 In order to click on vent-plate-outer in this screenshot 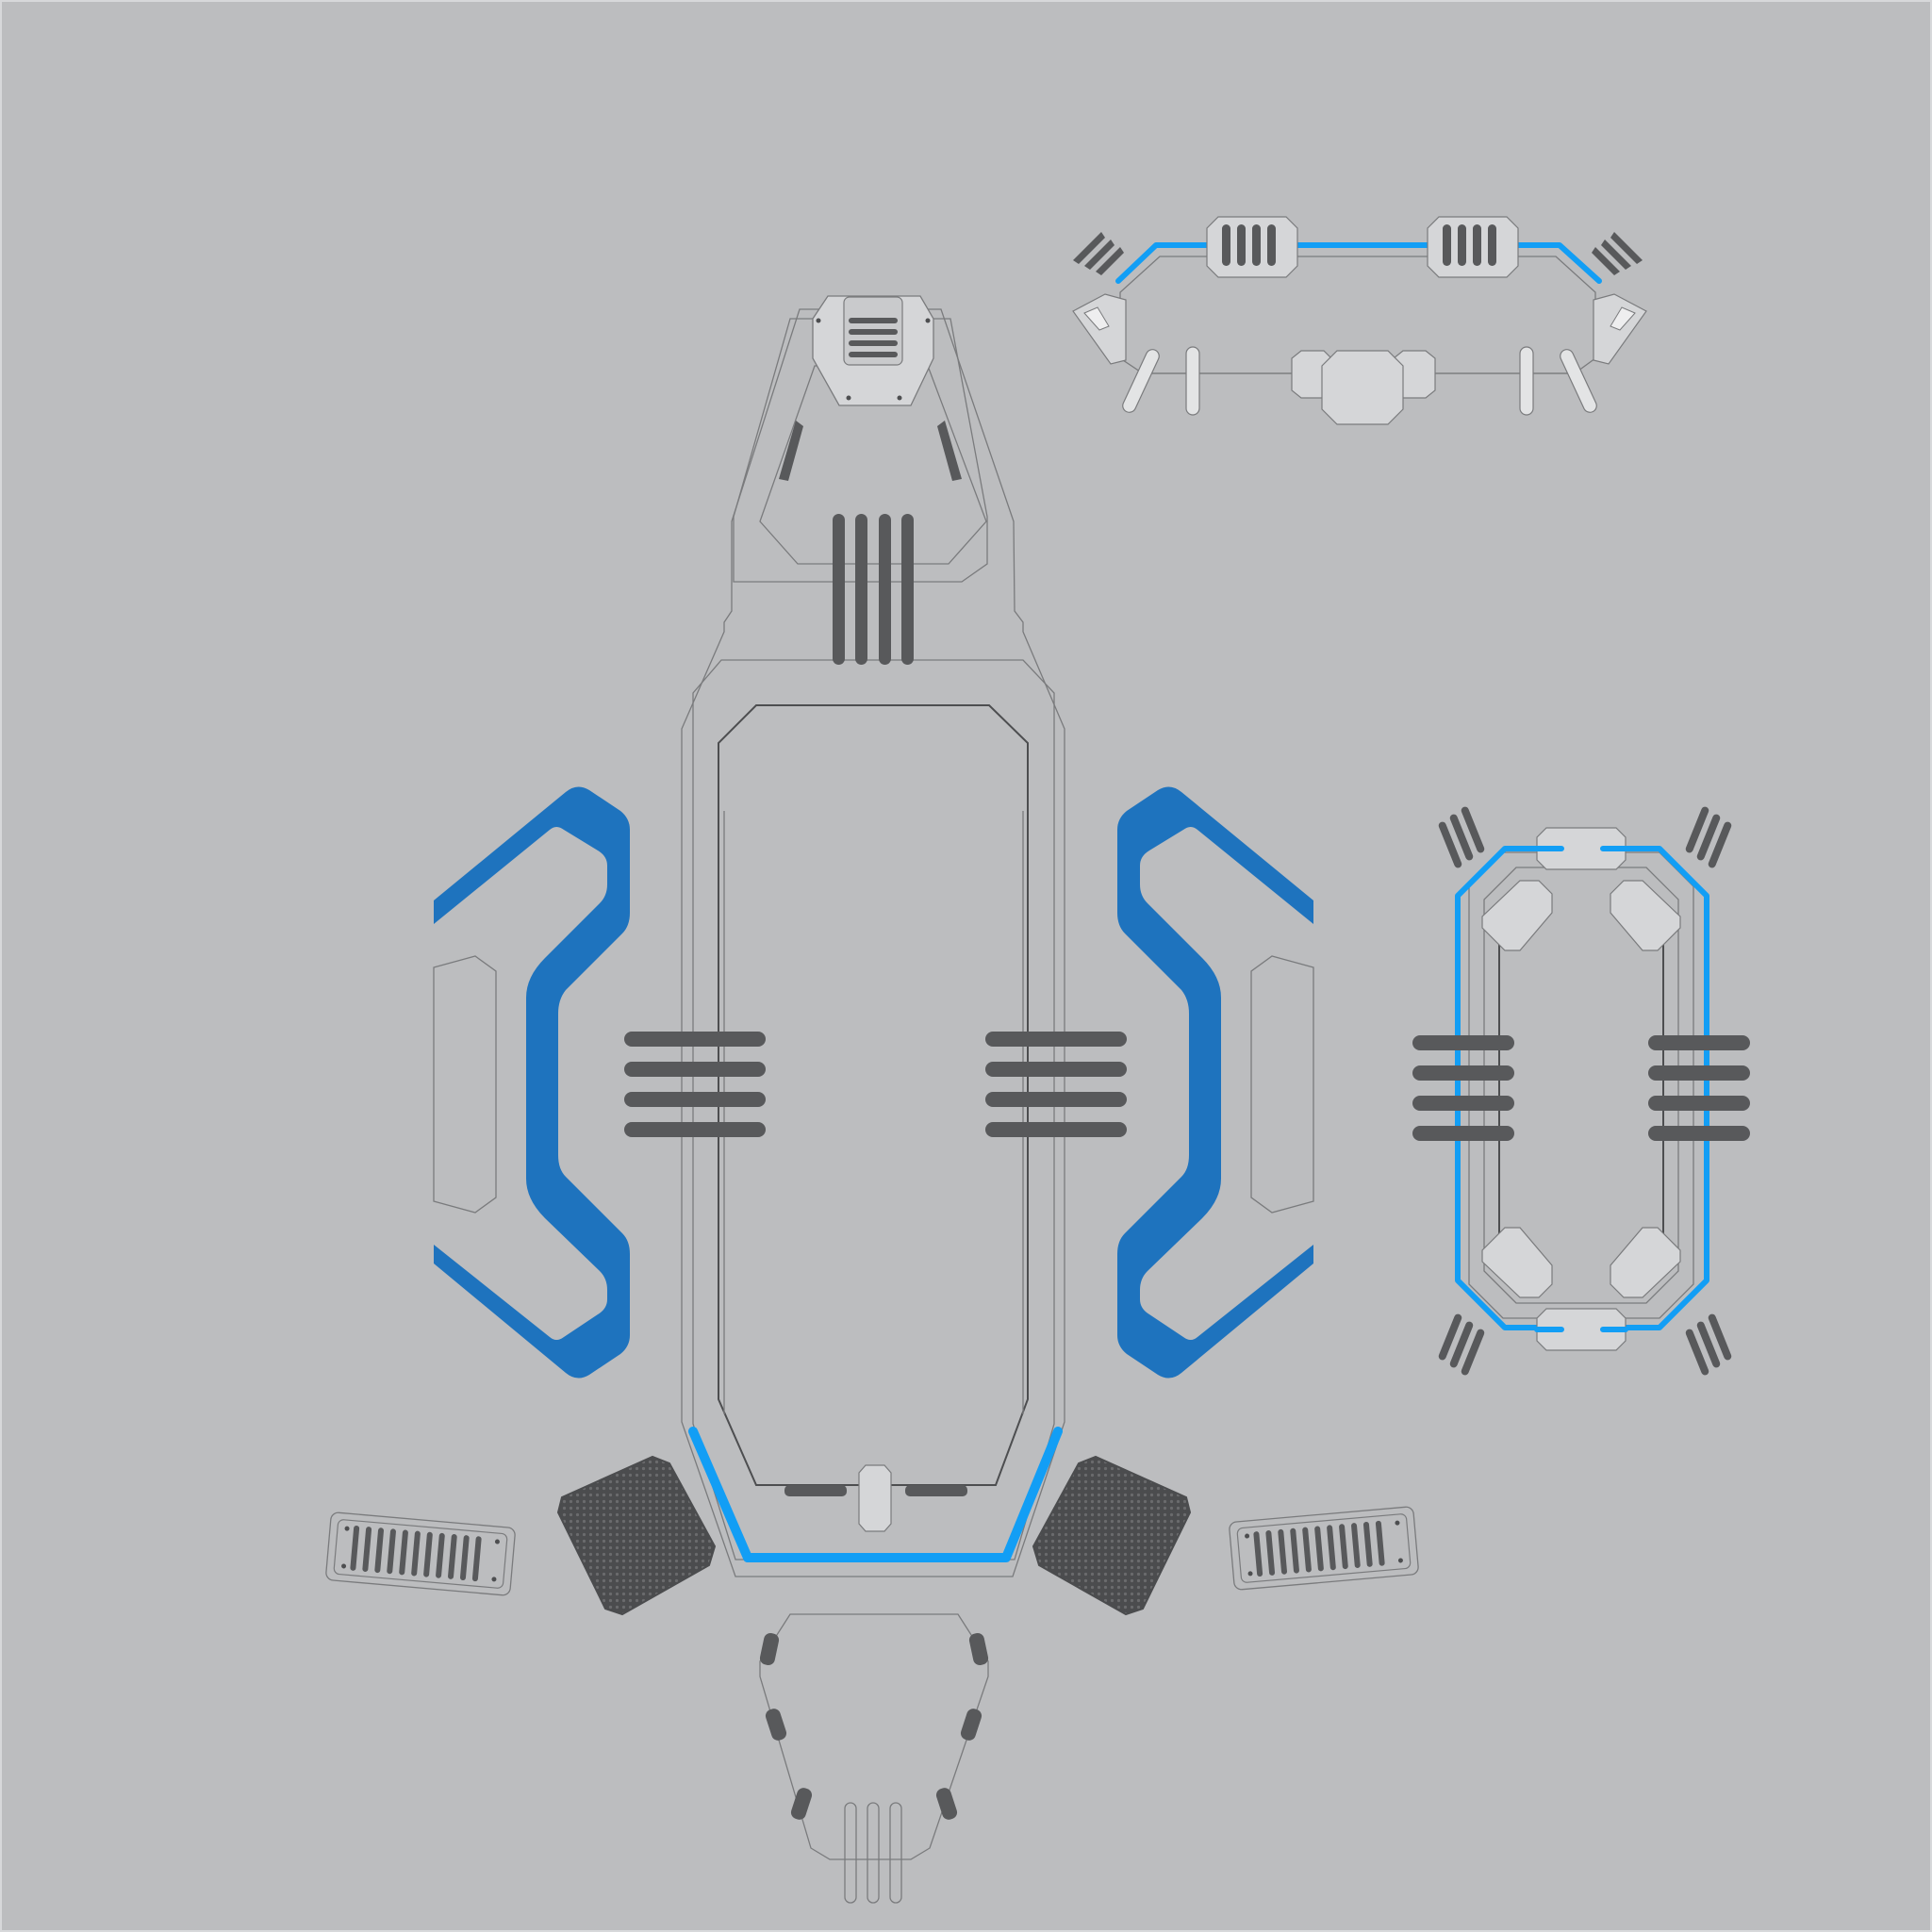, I will do `click(420, 1553)`.